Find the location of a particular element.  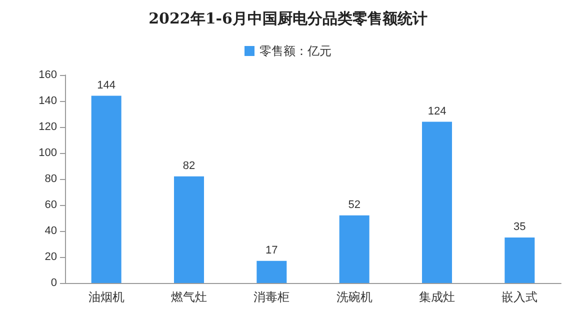

y-tick-label: 120 is located at coordinates (47, 127).